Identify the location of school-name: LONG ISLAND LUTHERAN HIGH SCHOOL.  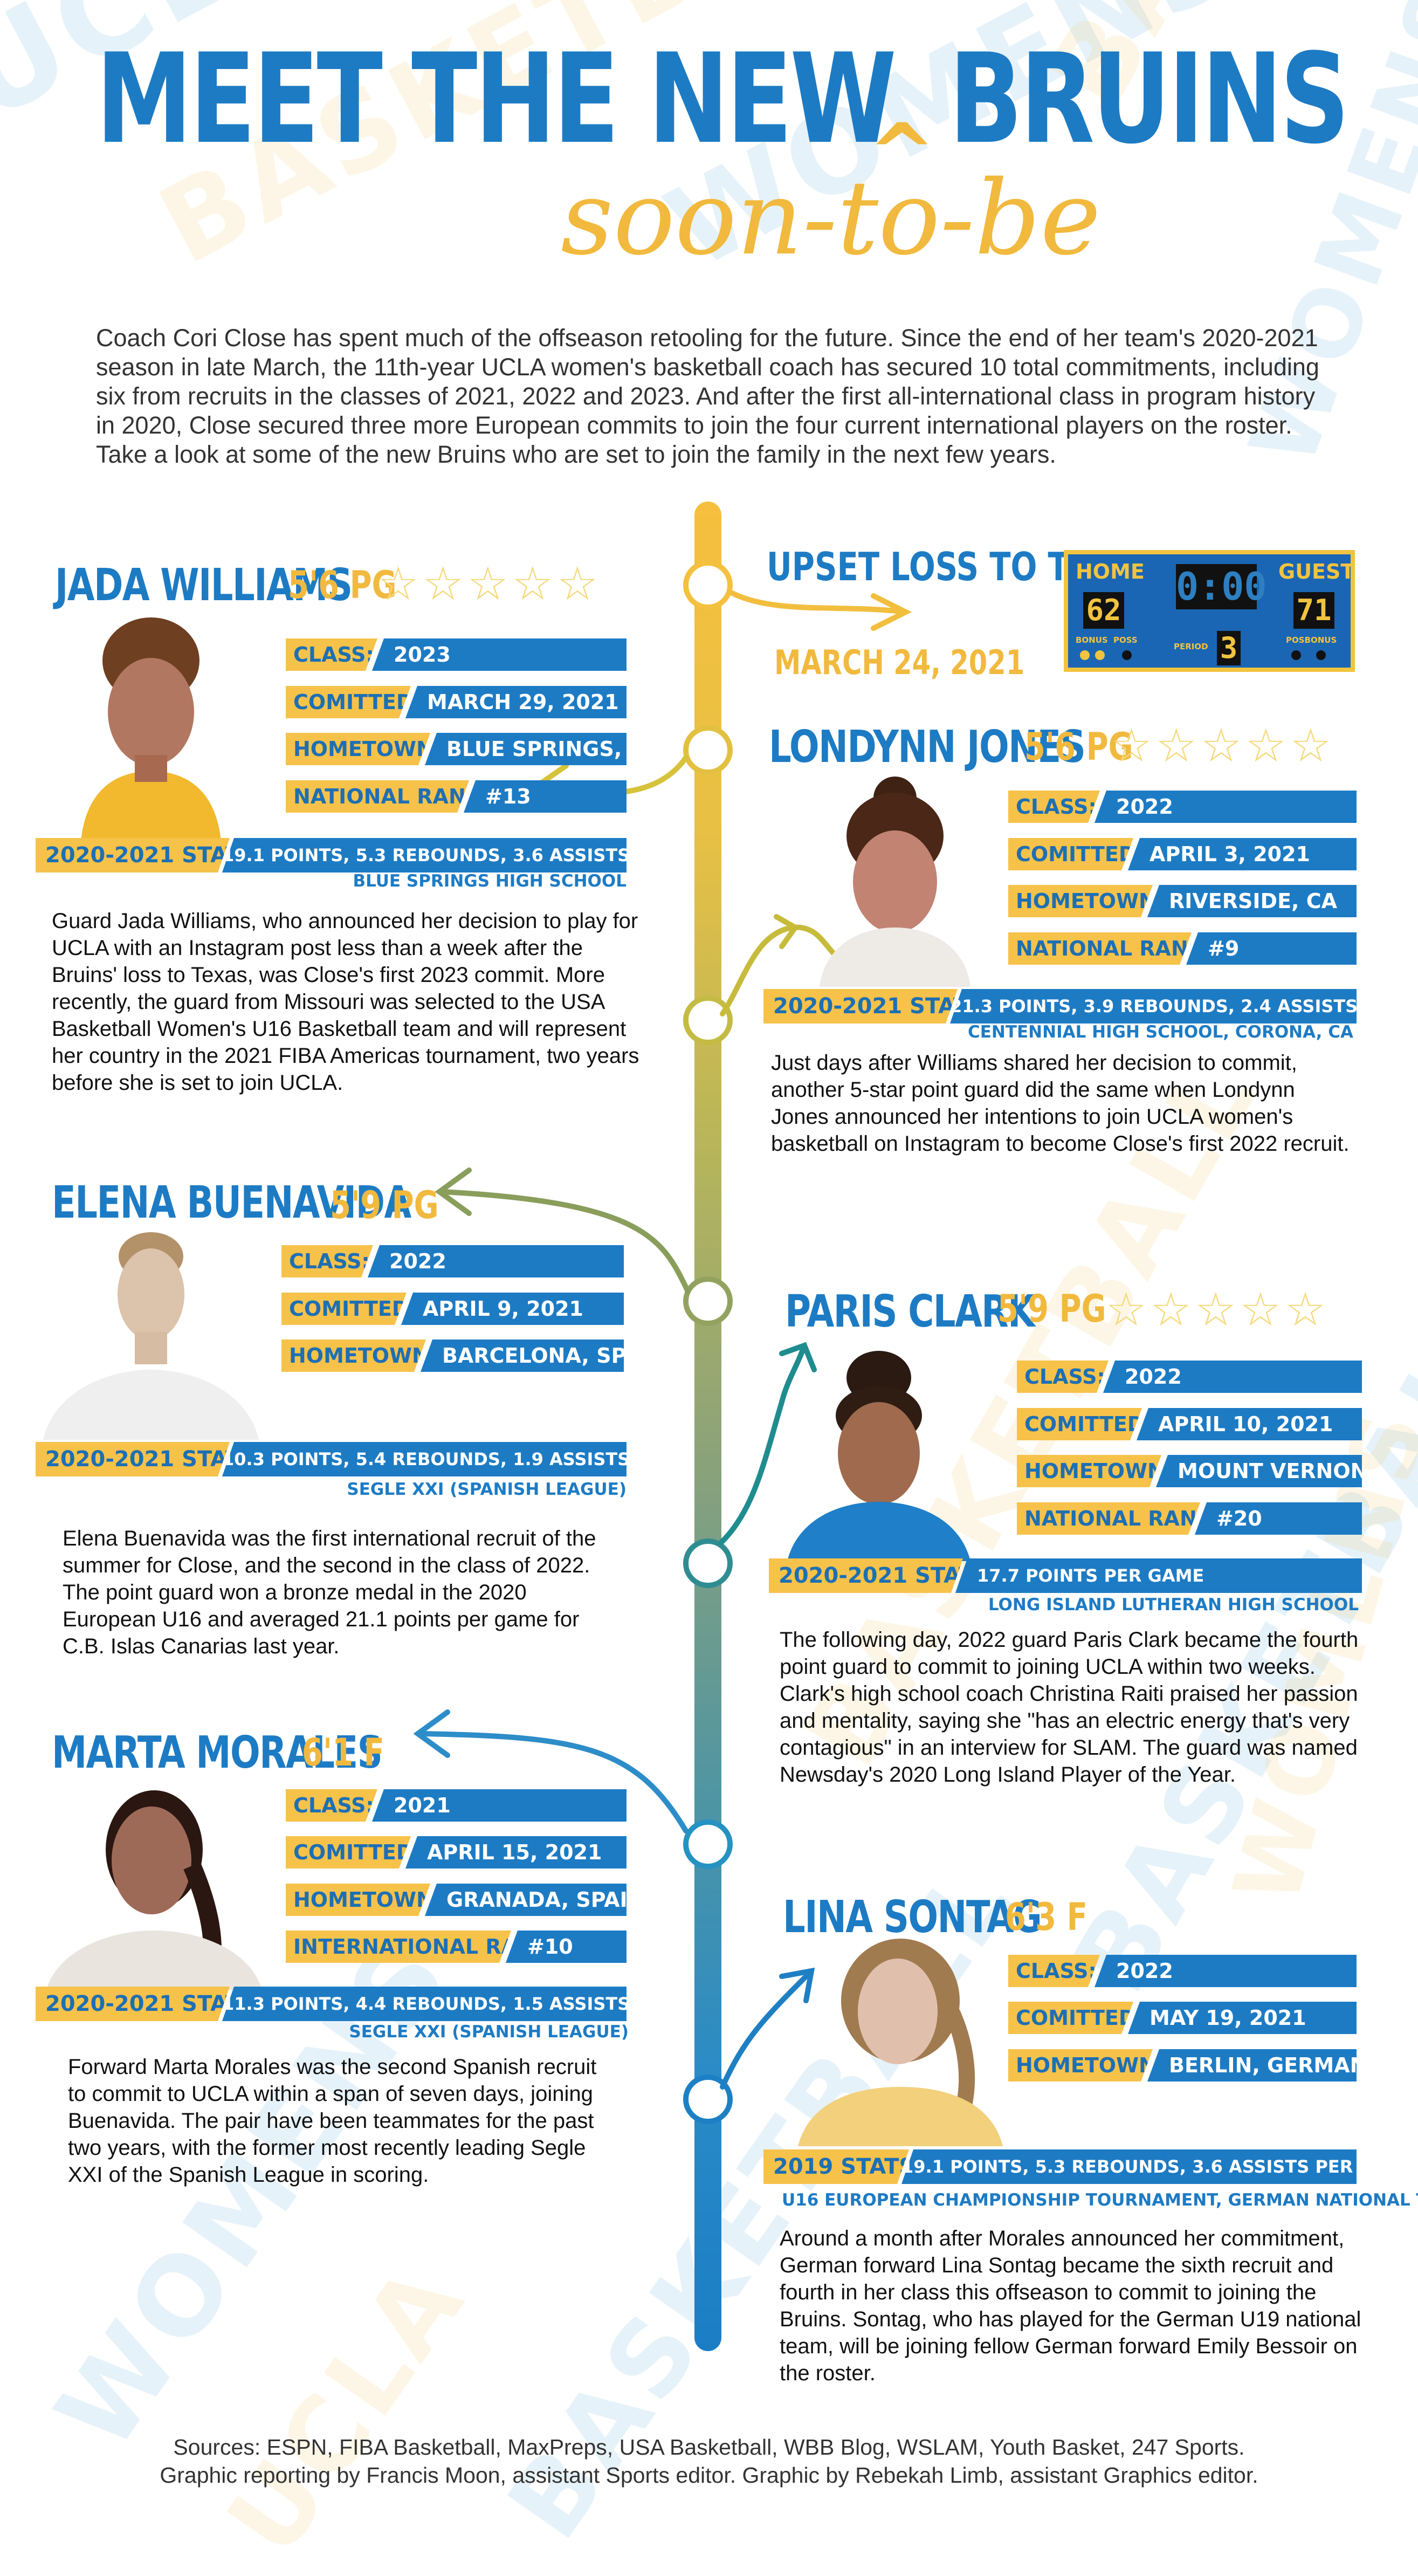
(1173, 1605).